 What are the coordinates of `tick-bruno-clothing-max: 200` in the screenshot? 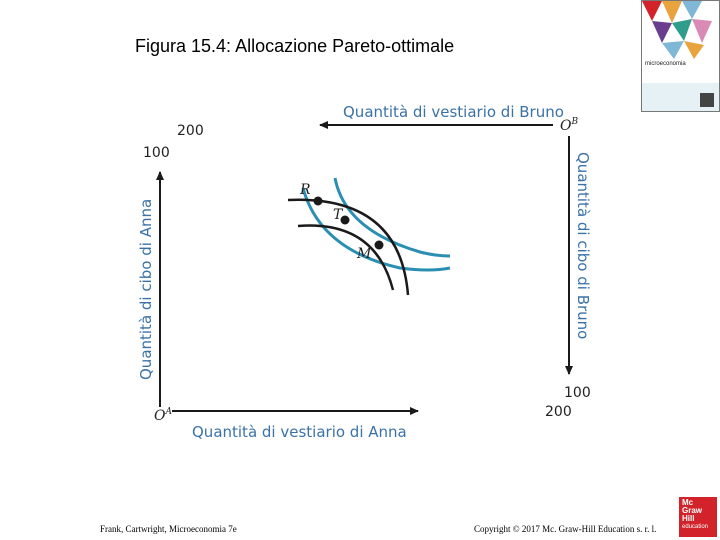 It's located at (190, 131).